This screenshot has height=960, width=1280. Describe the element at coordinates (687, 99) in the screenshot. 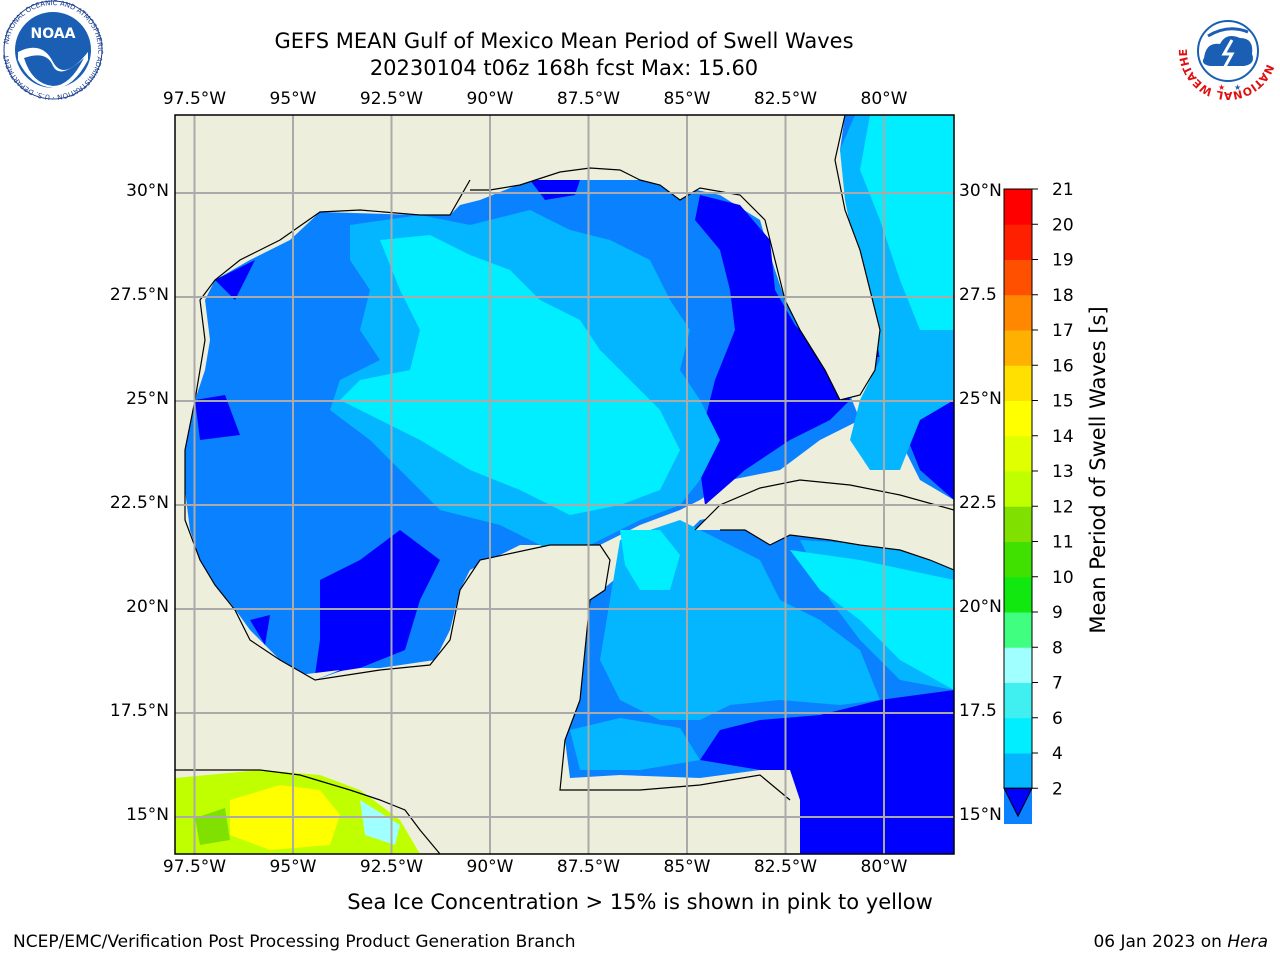

I see `lon-label-top: 85°W` at that location.